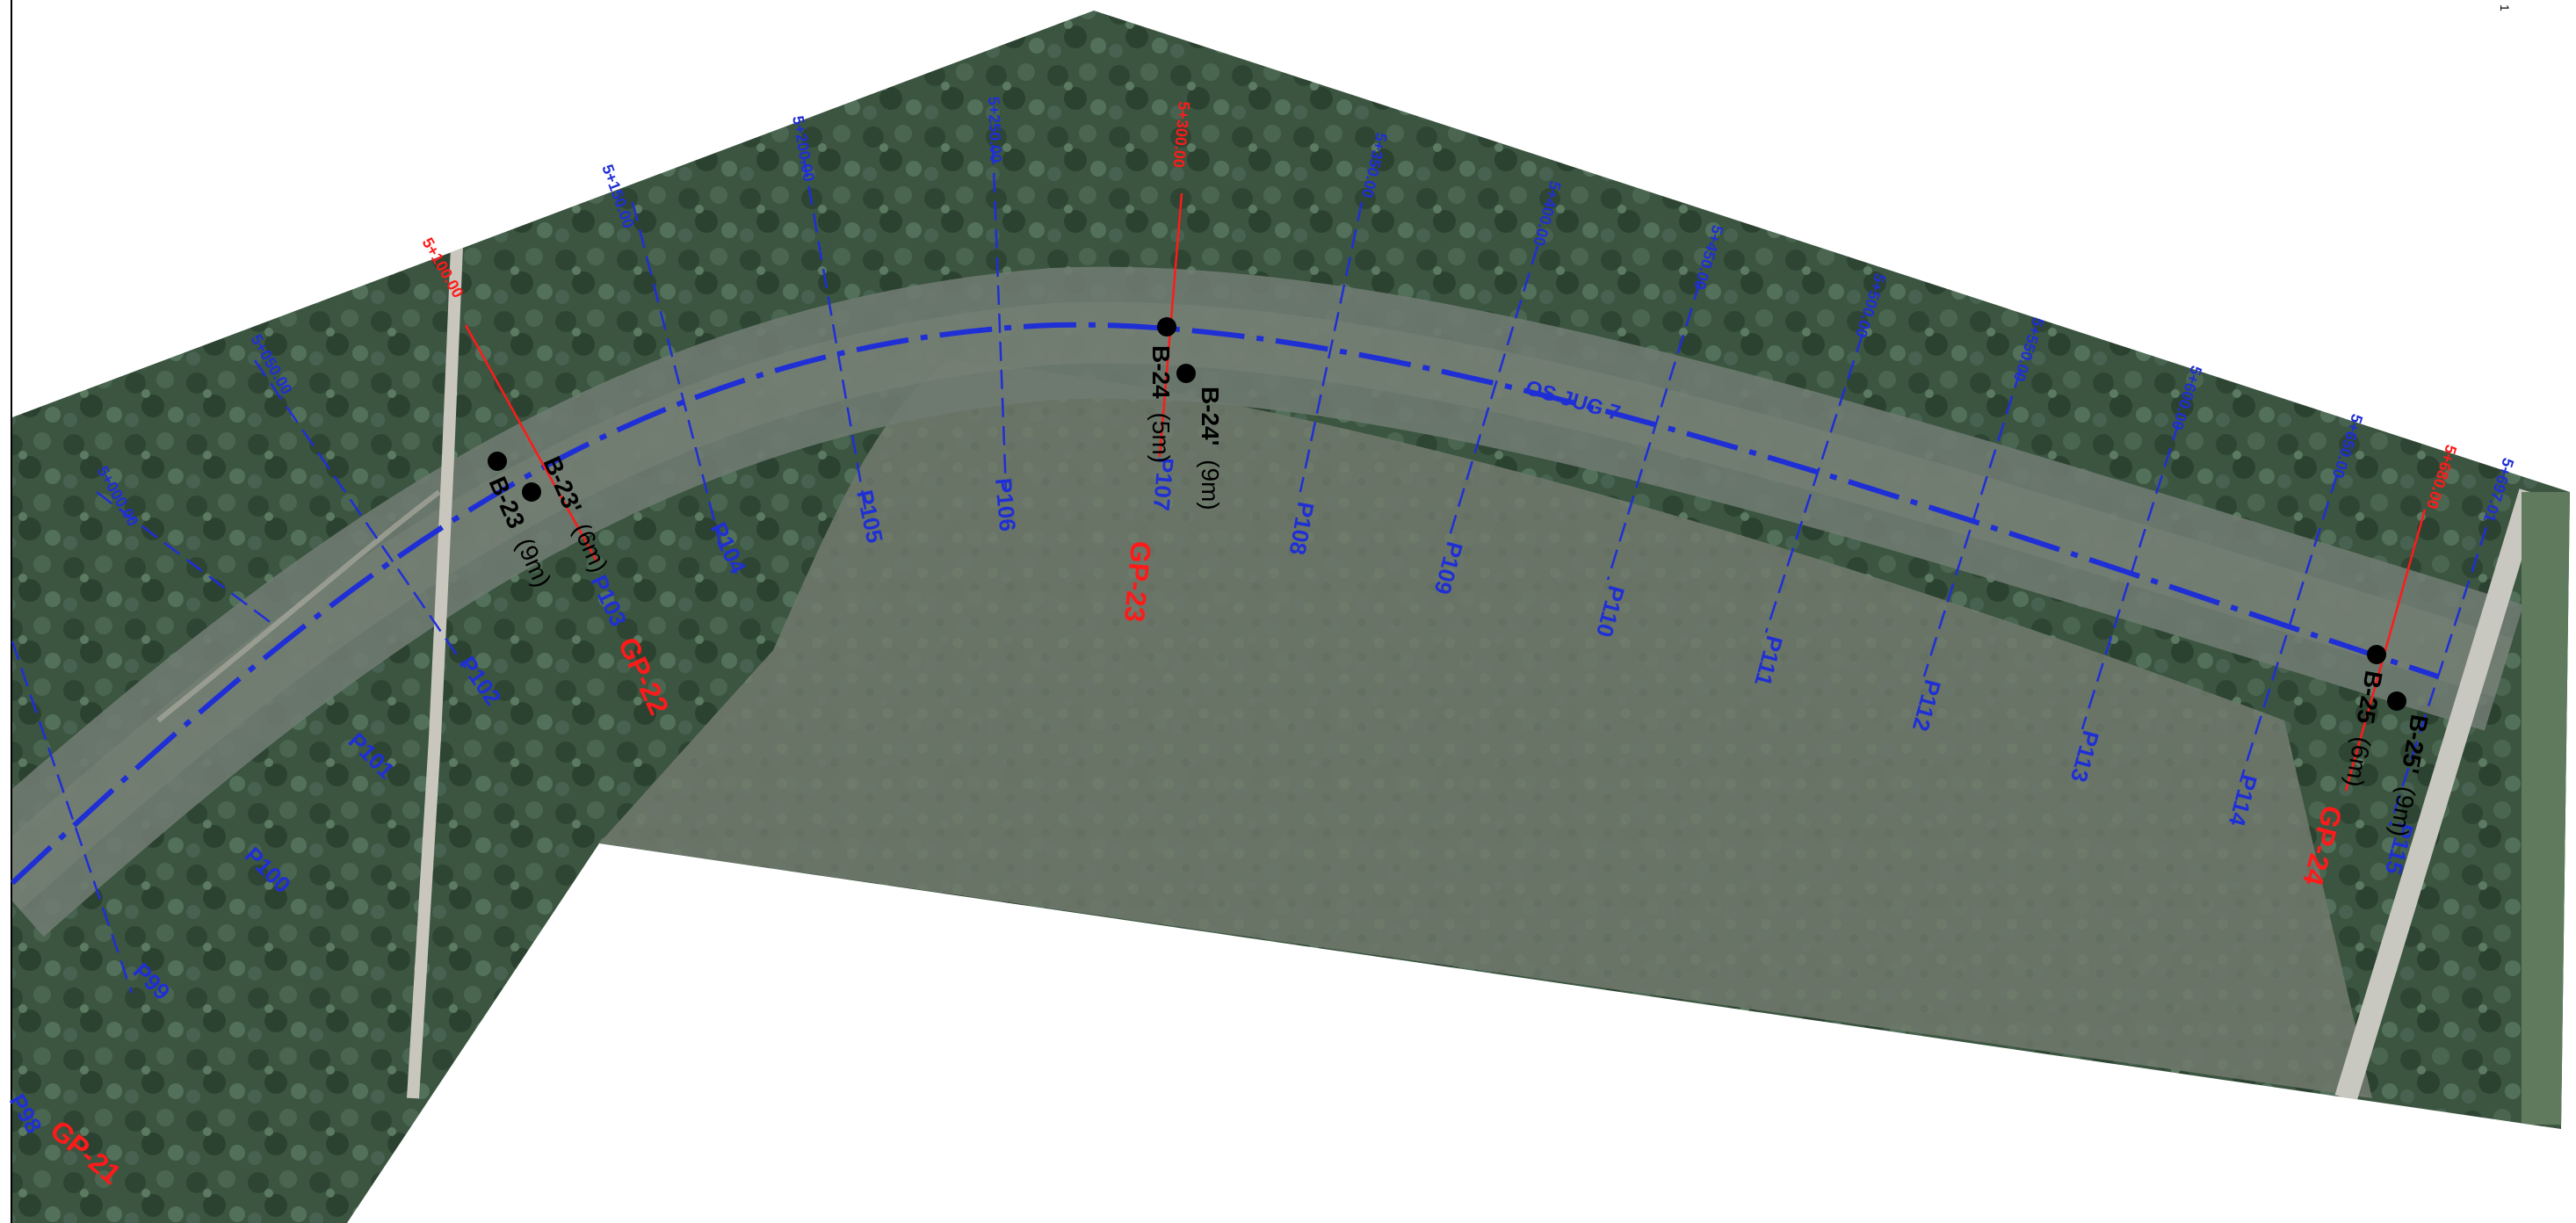 The width and height of the screenshot is (2576, 1223). Describe the element at coordinates (2505, 7) in the screenshot. I see `corner-mark: 1` at that location.